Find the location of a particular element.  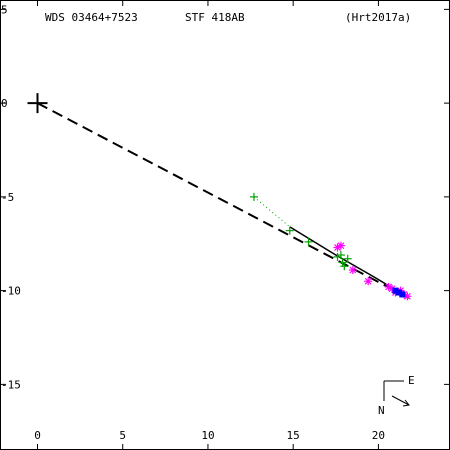

compass: E N is located at coordinates (396, 395).